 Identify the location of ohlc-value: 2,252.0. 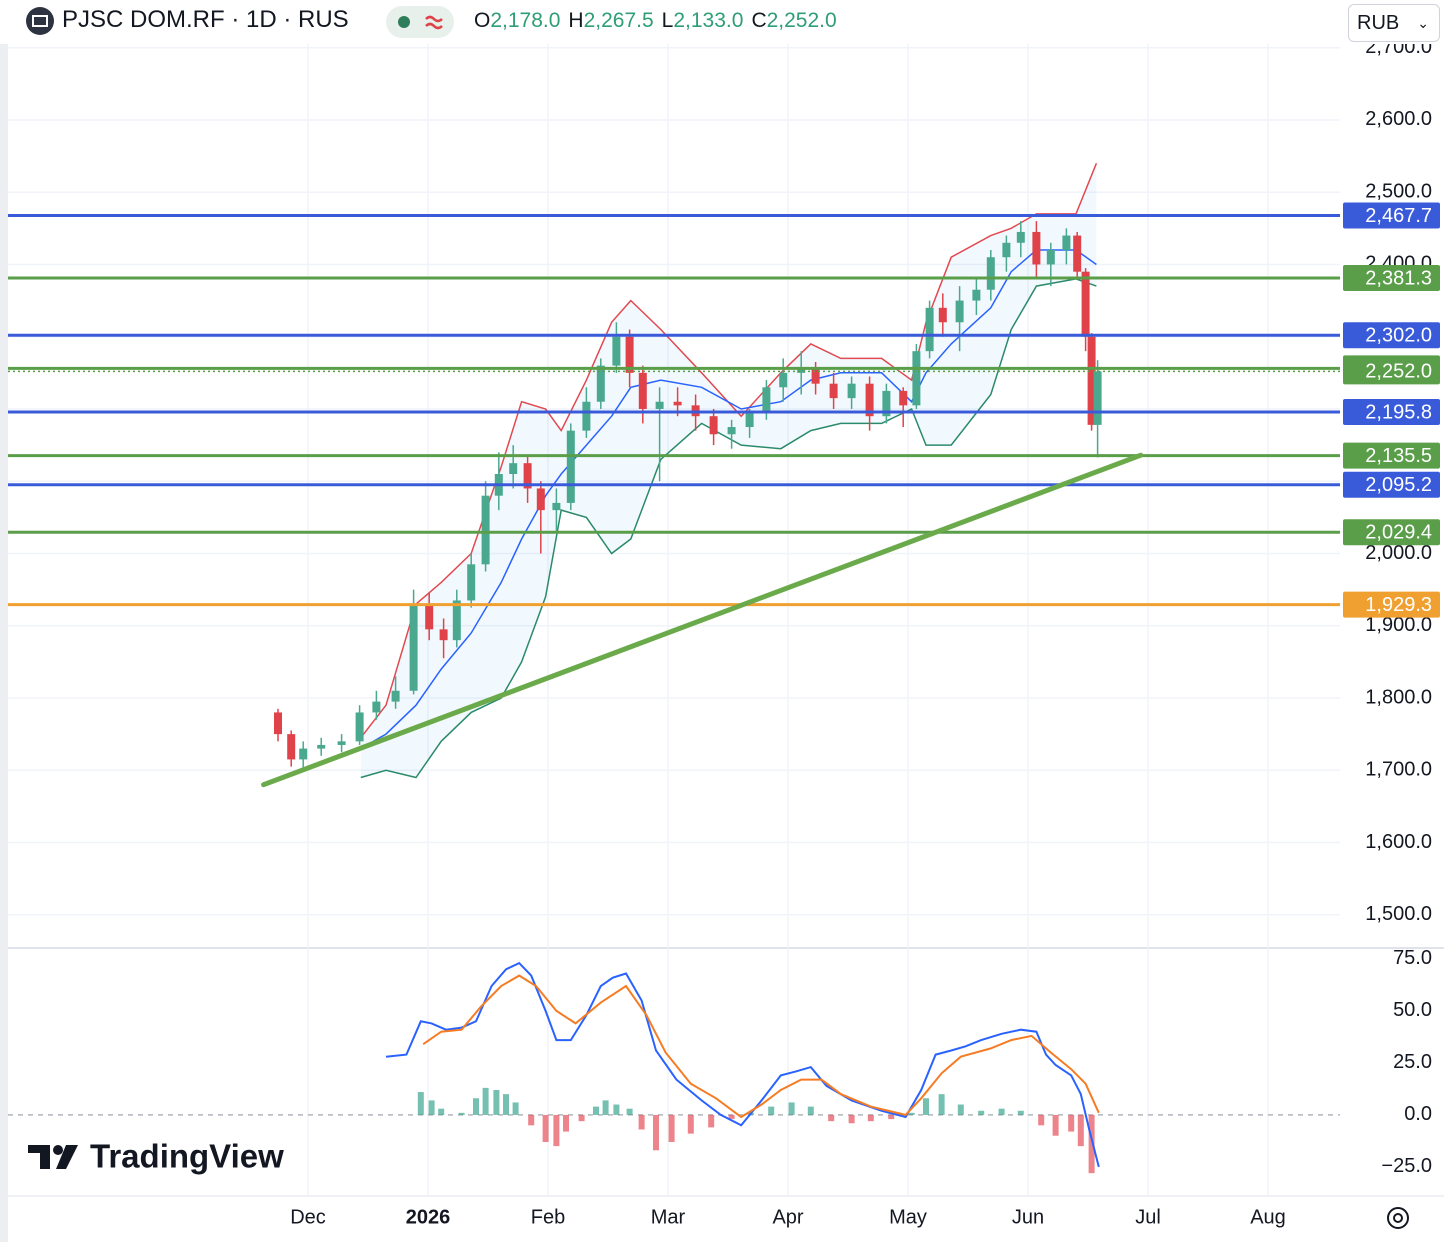
(801, 20).